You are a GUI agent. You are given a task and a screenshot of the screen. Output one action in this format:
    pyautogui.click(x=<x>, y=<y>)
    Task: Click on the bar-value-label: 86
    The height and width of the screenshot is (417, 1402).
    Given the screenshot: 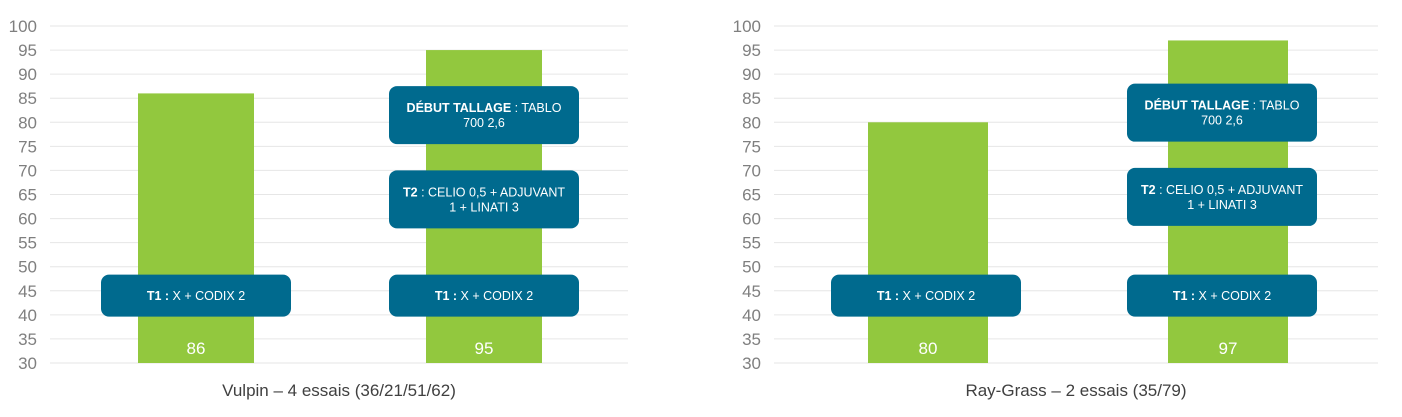 What is the action you would take?
    pyautogui.click(x=196, y=348)
    